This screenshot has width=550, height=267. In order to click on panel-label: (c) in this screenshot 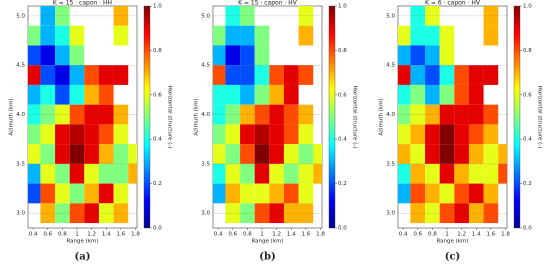, I will do `click(453, 257)`.